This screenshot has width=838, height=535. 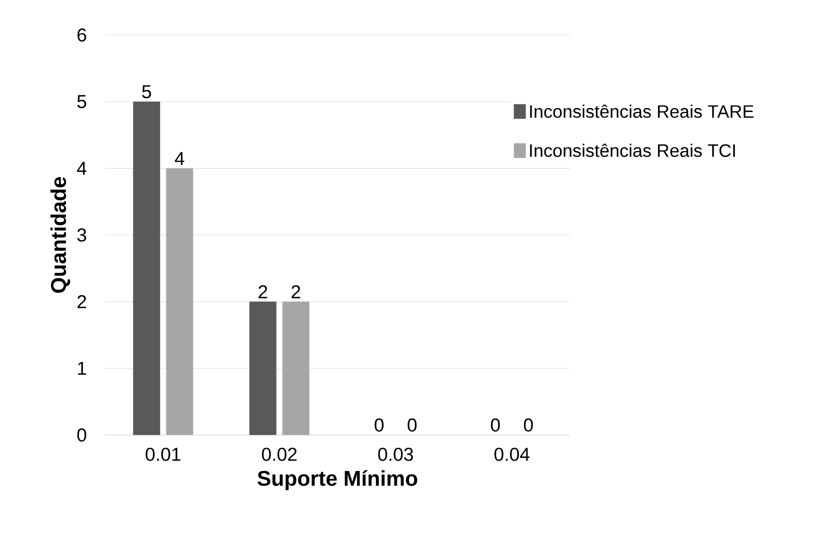 I want to click on y-tick-label: 4, so click(x=81, y=168).